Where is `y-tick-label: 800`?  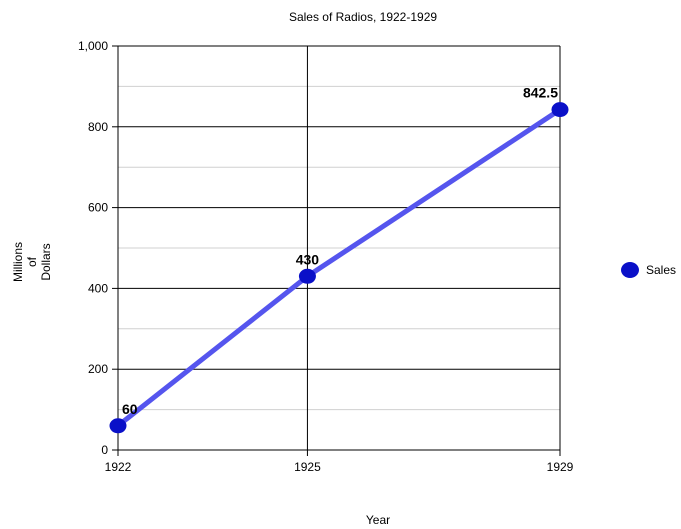
y-tick-label: 800 is located at coordinates (98, 127).